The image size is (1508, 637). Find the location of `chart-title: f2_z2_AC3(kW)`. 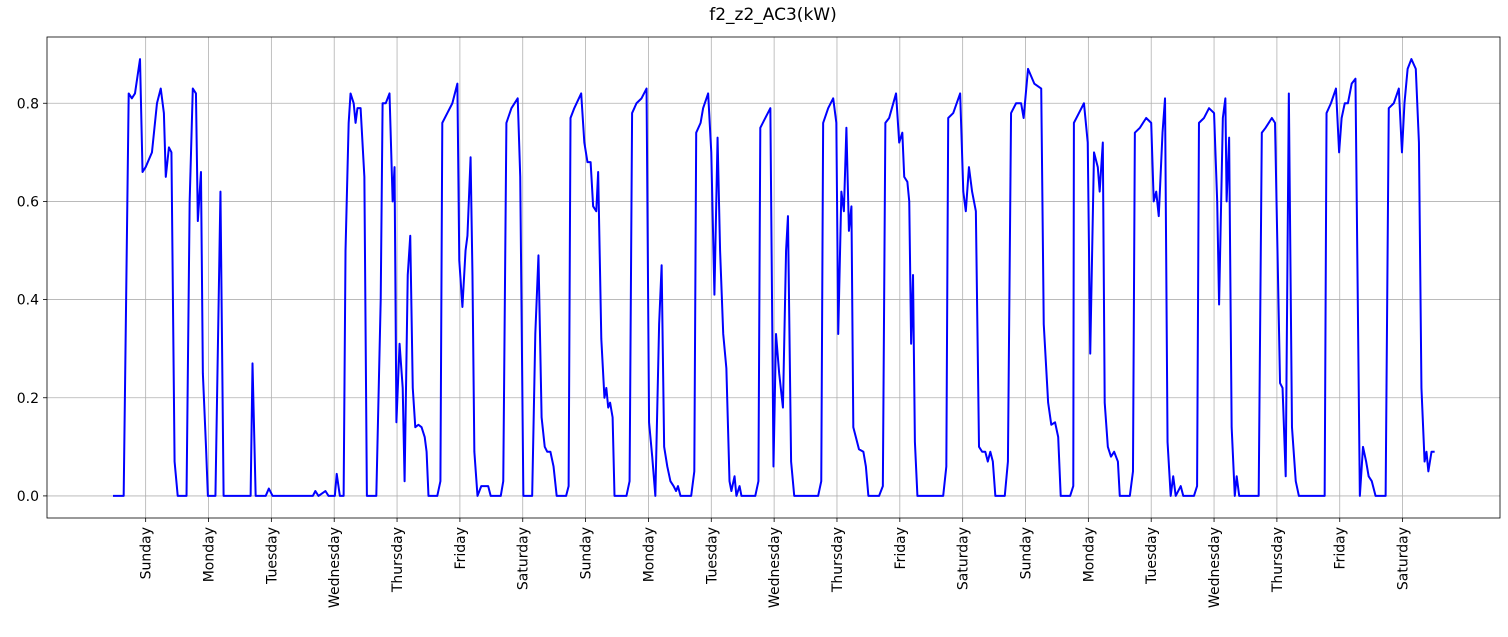

chart-title: f2_z2_AC3(kW) is located at coordinates (772, 15).